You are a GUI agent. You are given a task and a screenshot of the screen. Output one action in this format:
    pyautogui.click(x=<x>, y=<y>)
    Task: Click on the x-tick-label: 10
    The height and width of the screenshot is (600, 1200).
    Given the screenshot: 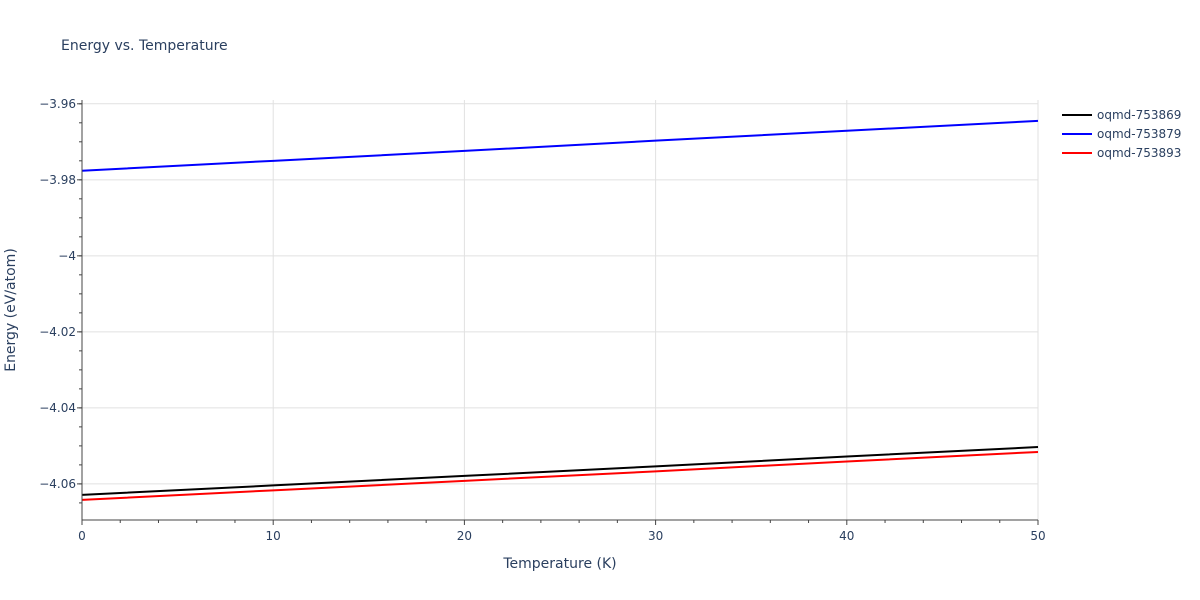 What is the action you would take?
    pyautogui.click(x=273, y=536)
    